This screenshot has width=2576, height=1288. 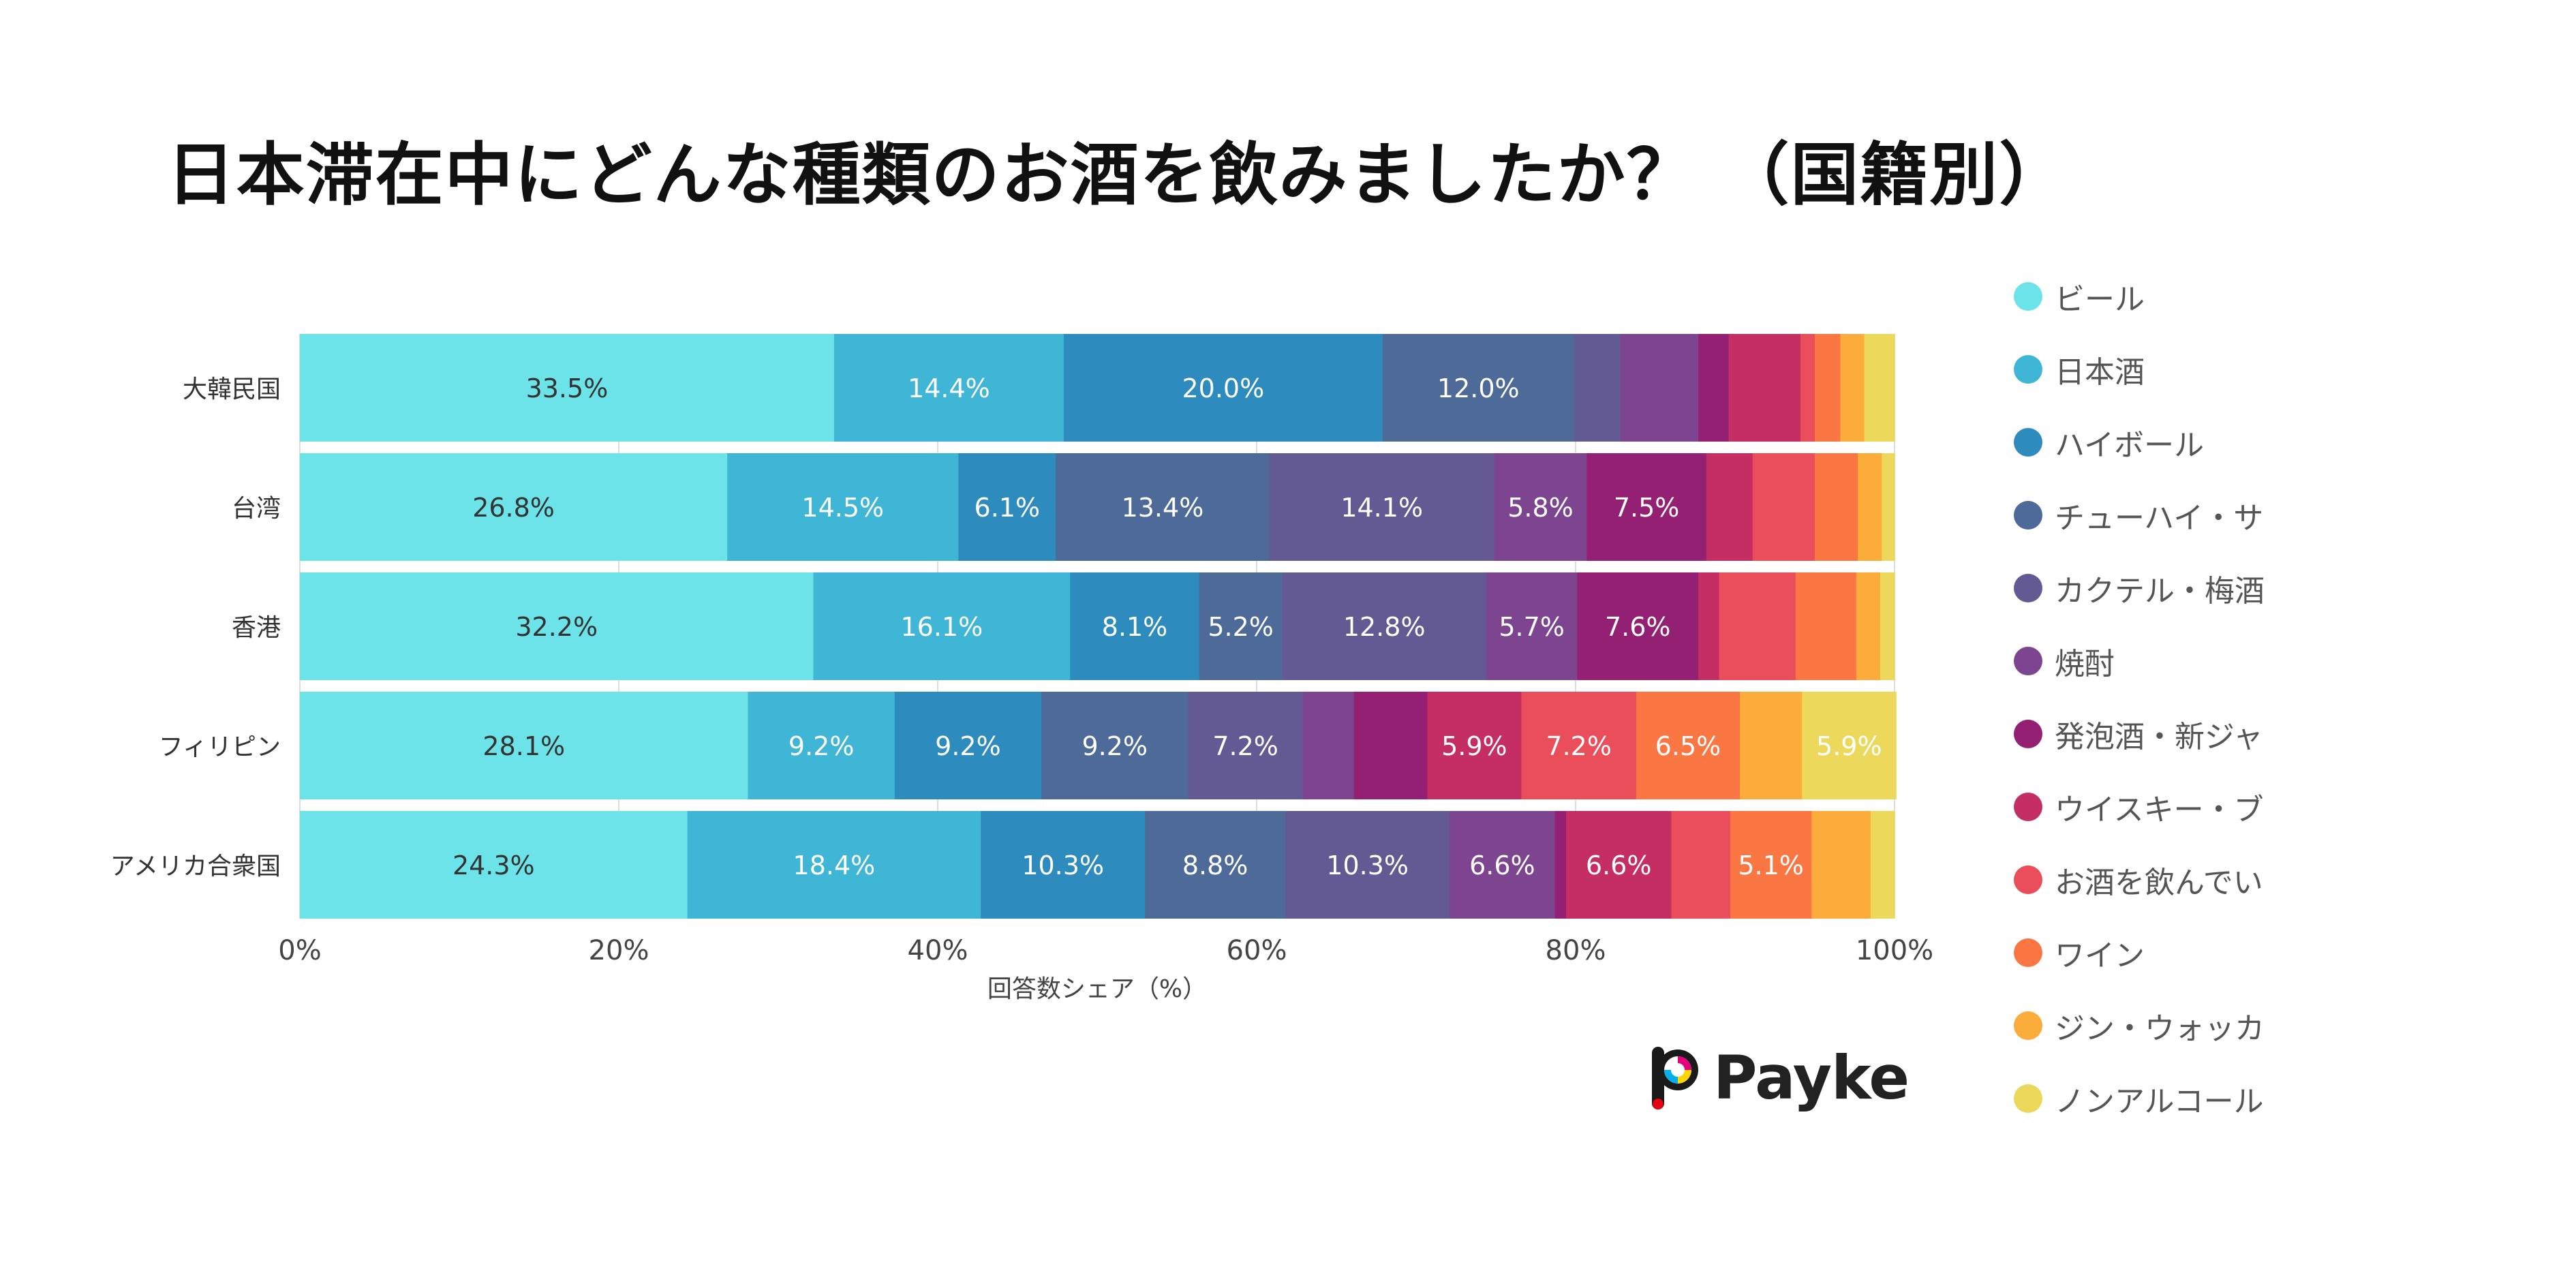 I want to click on data-label: 33.5%, so click(x=567, y=388).